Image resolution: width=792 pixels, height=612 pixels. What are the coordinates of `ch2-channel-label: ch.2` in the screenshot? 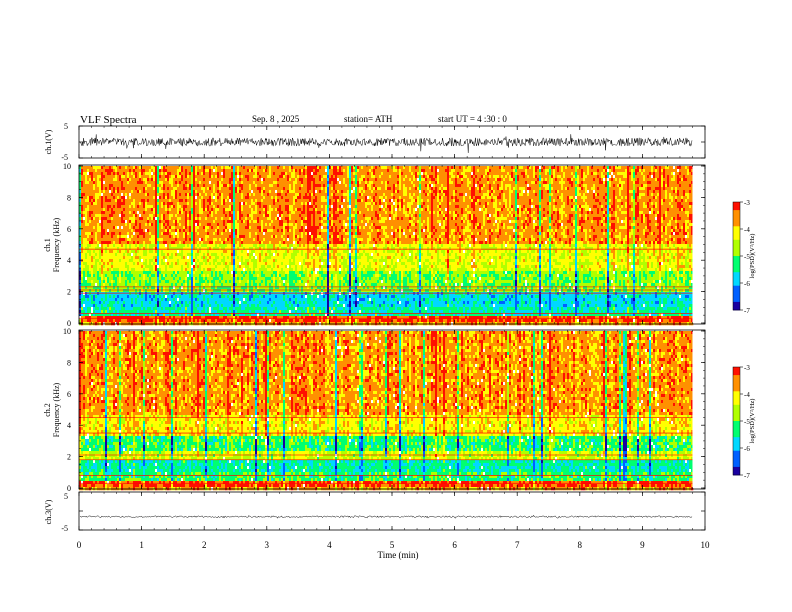 It's located at (47, 410).